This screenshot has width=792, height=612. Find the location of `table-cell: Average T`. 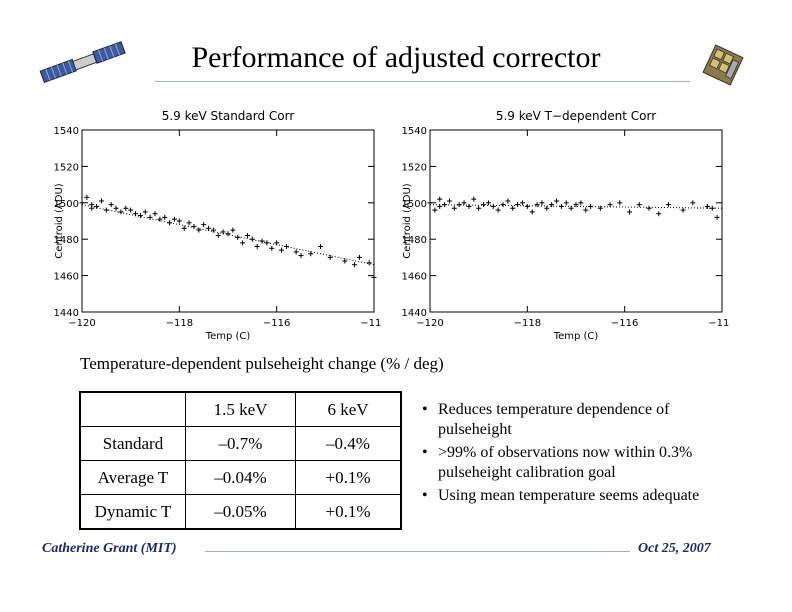

table-cell: Average T is located at coordinates (132, 477).